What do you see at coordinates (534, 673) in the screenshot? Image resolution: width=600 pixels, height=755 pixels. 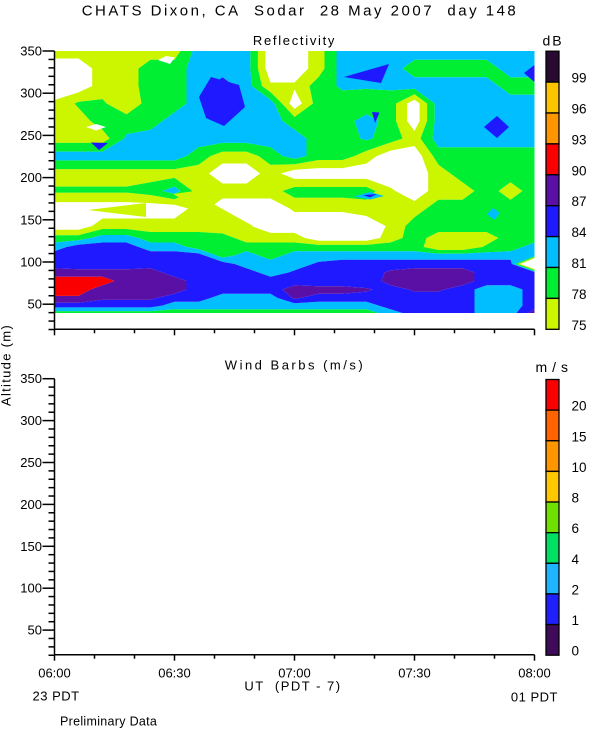 I see `svg-text: 08:00` at bounding box center [534, 673].